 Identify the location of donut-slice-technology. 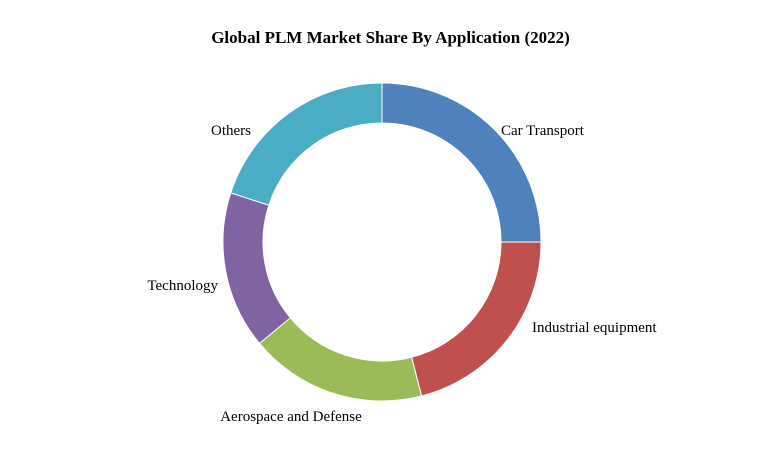
(257, 268).